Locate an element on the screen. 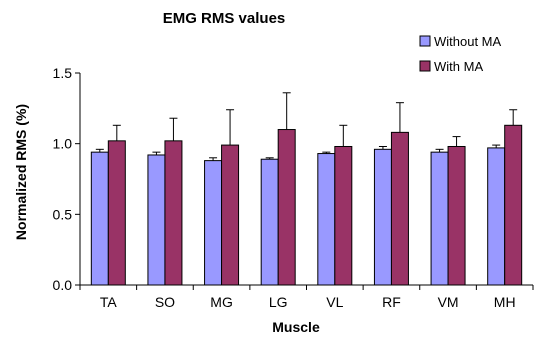 This screenshot has height=340, width=537. bar-without-ma-vm is located at coordinates (439, 218).